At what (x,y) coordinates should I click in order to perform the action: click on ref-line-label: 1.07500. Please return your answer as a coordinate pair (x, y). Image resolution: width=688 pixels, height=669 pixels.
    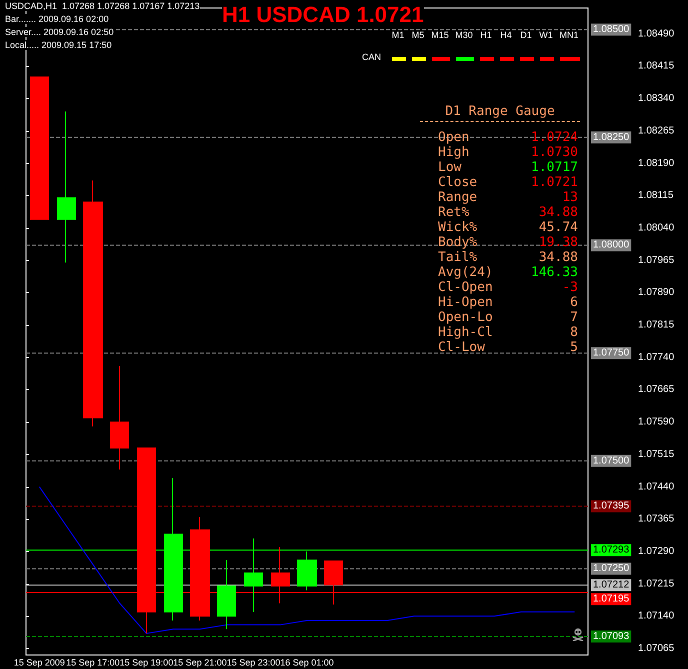
    Looking at the image, I should click on (611, 460).